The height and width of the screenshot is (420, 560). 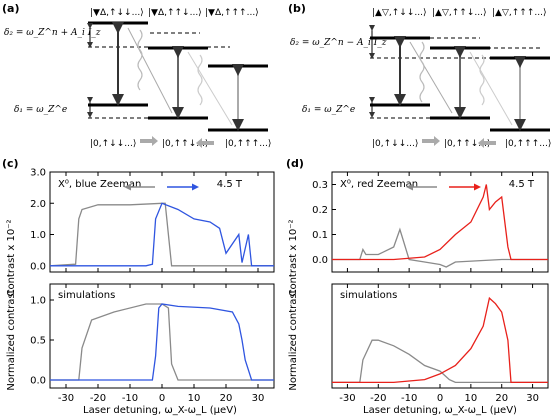 I want to click on x-tick-label-c-bot: -10, so click(x=130, y=398).